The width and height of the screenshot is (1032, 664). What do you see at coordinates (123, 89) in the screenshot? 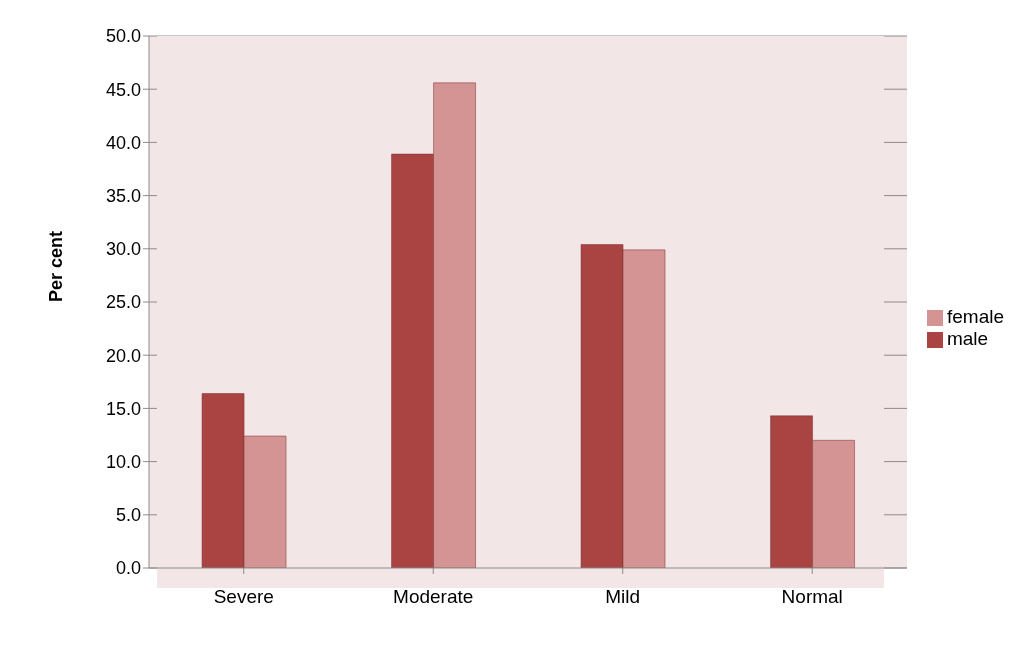
I see `y-tick-label: 45.0` at bounding box center [123, 89].